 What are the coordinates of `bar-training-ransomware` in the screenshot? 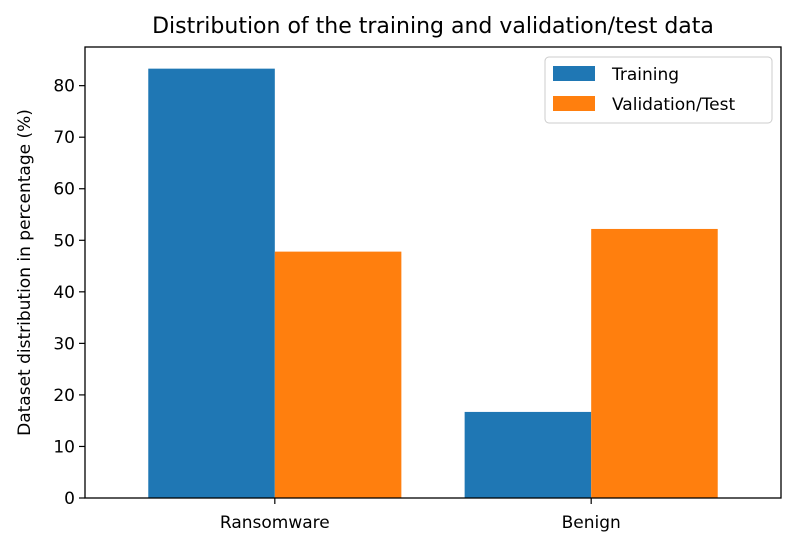 It's located at (211, 283).